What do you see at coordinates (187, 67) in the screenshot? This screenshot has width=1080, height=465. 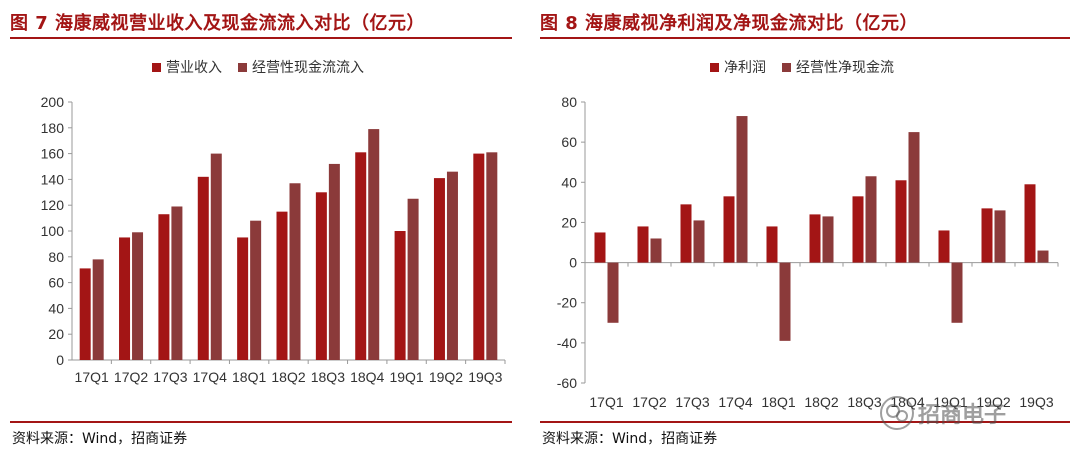 I see `legend-item-revenue: 营业收入` at bounding box center [187, 67].